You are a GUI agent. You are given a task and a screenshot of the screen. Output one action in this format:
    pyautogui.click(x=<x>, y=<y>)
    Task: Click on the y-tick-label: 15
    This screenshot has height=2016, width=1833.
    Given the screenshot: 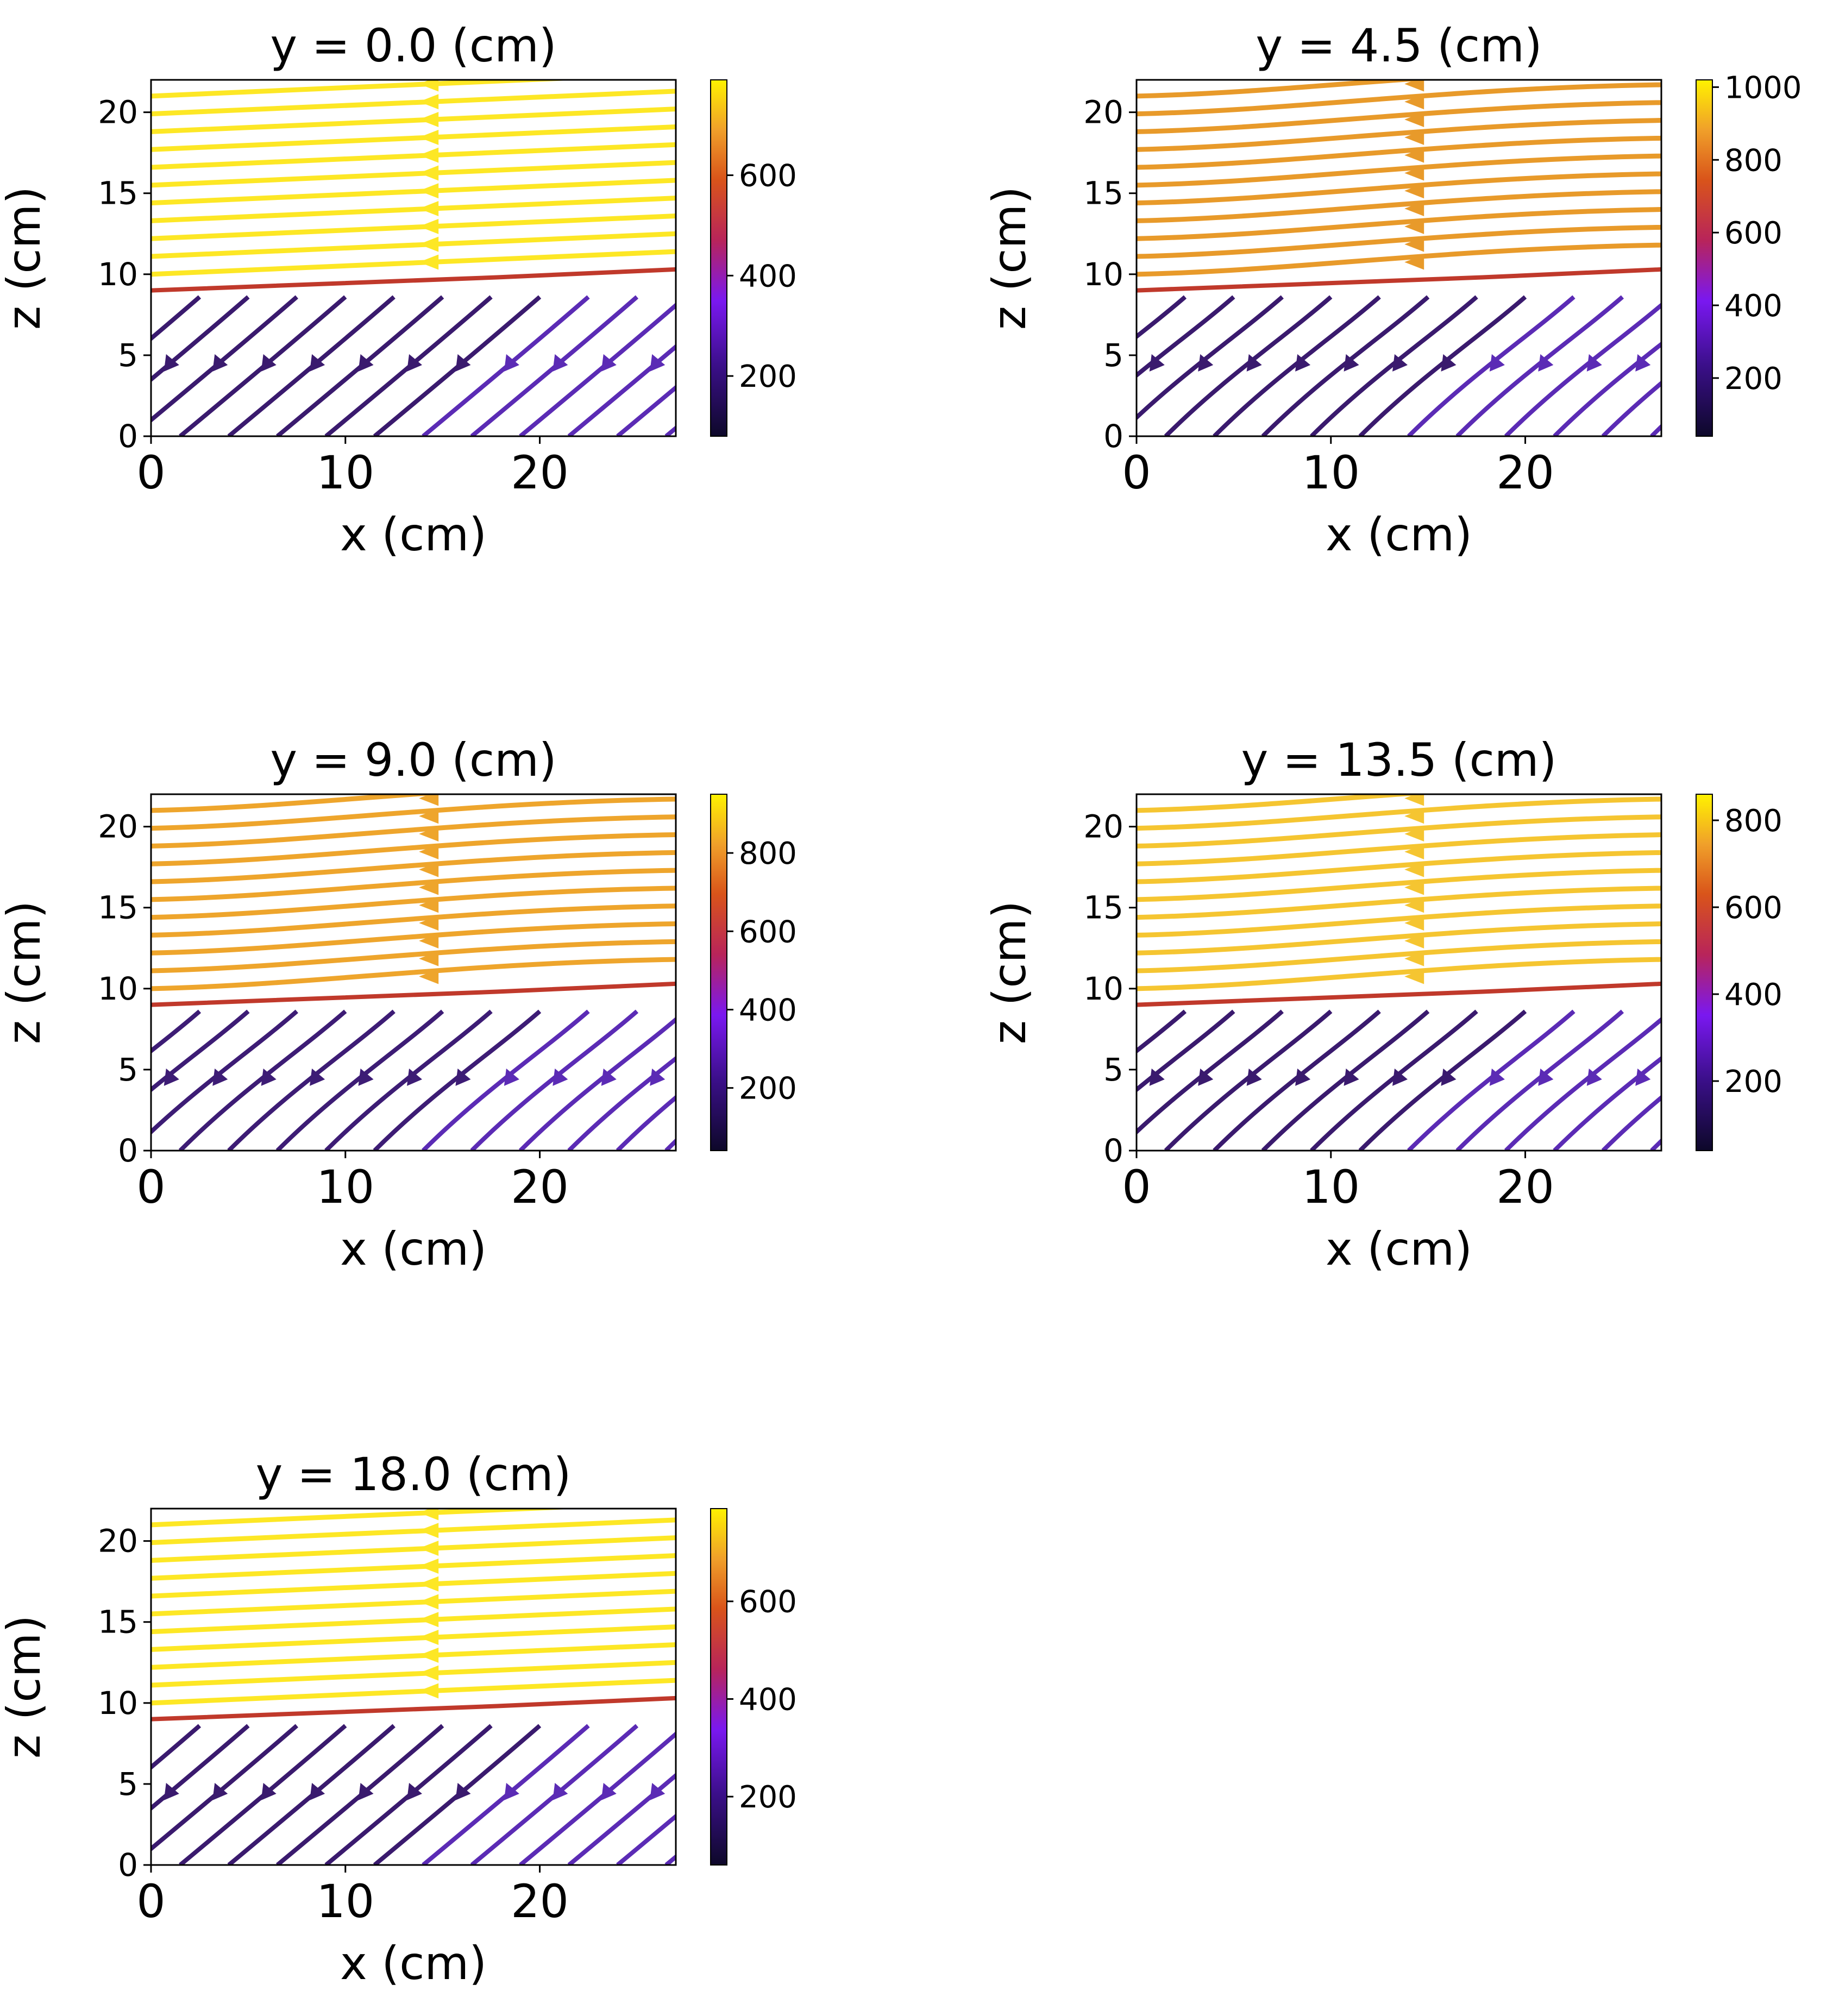 What is the action you would take?
    pyautogui.click(x=118, y=1622)
    